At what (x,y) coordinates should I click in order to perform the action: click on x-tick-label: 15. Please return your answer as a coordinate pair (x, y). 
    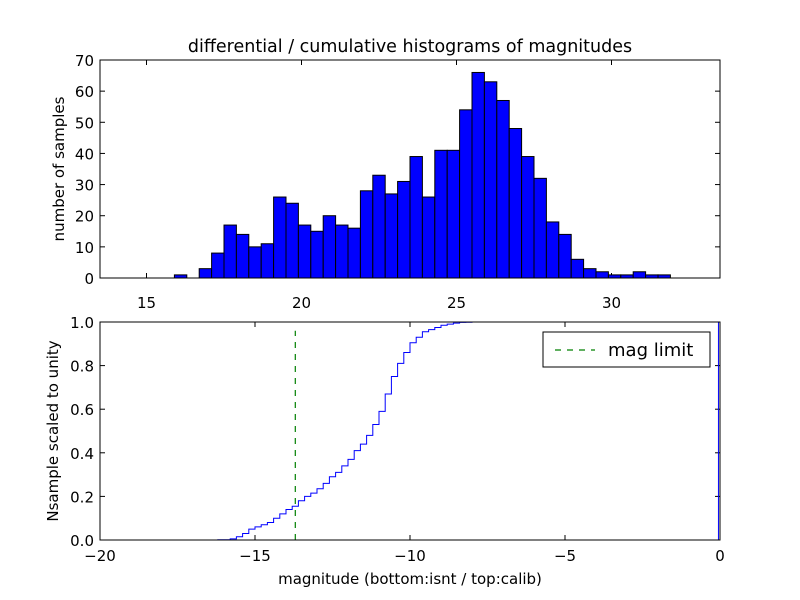
    Looking at the image, I should click on (146, 303).